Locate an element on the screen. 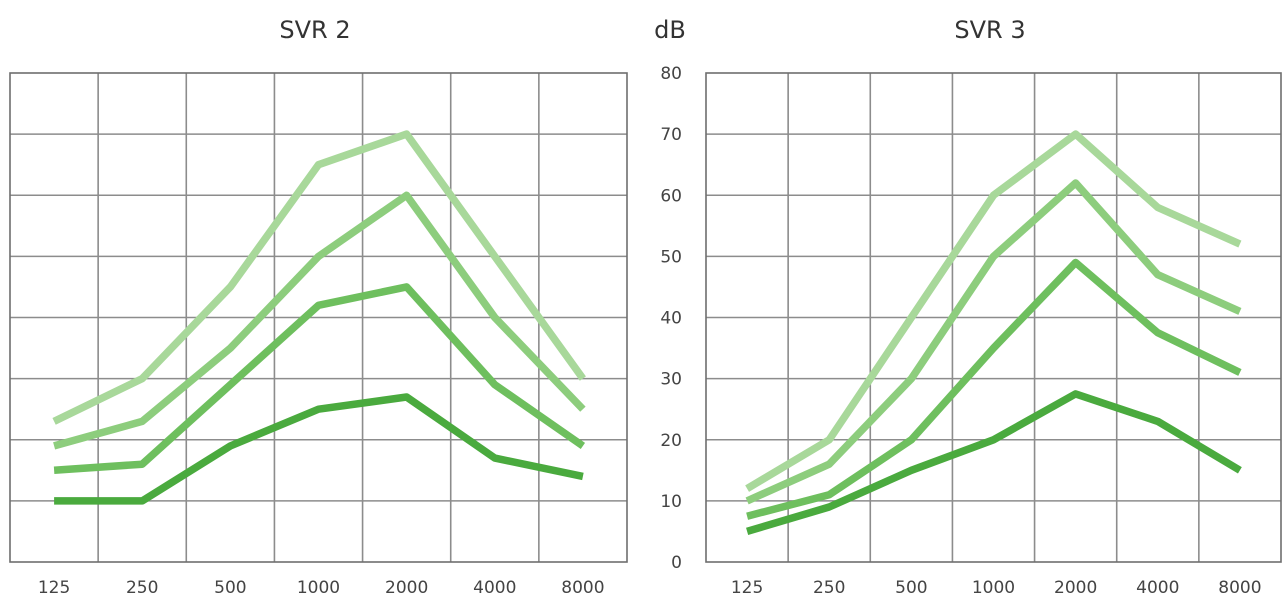 Image resolution: width=1285 pixels, height=601 pixels. y-tick-label: 70 is located at coordinates (671, 135).